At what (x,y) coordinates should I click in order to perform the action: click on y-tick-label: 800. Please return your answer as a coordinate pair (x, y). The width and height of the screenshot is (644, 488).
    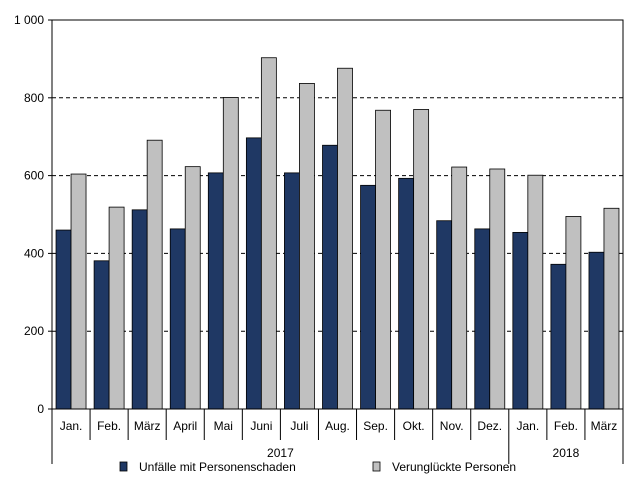
    Looking at the image, I should click on (34, 98).